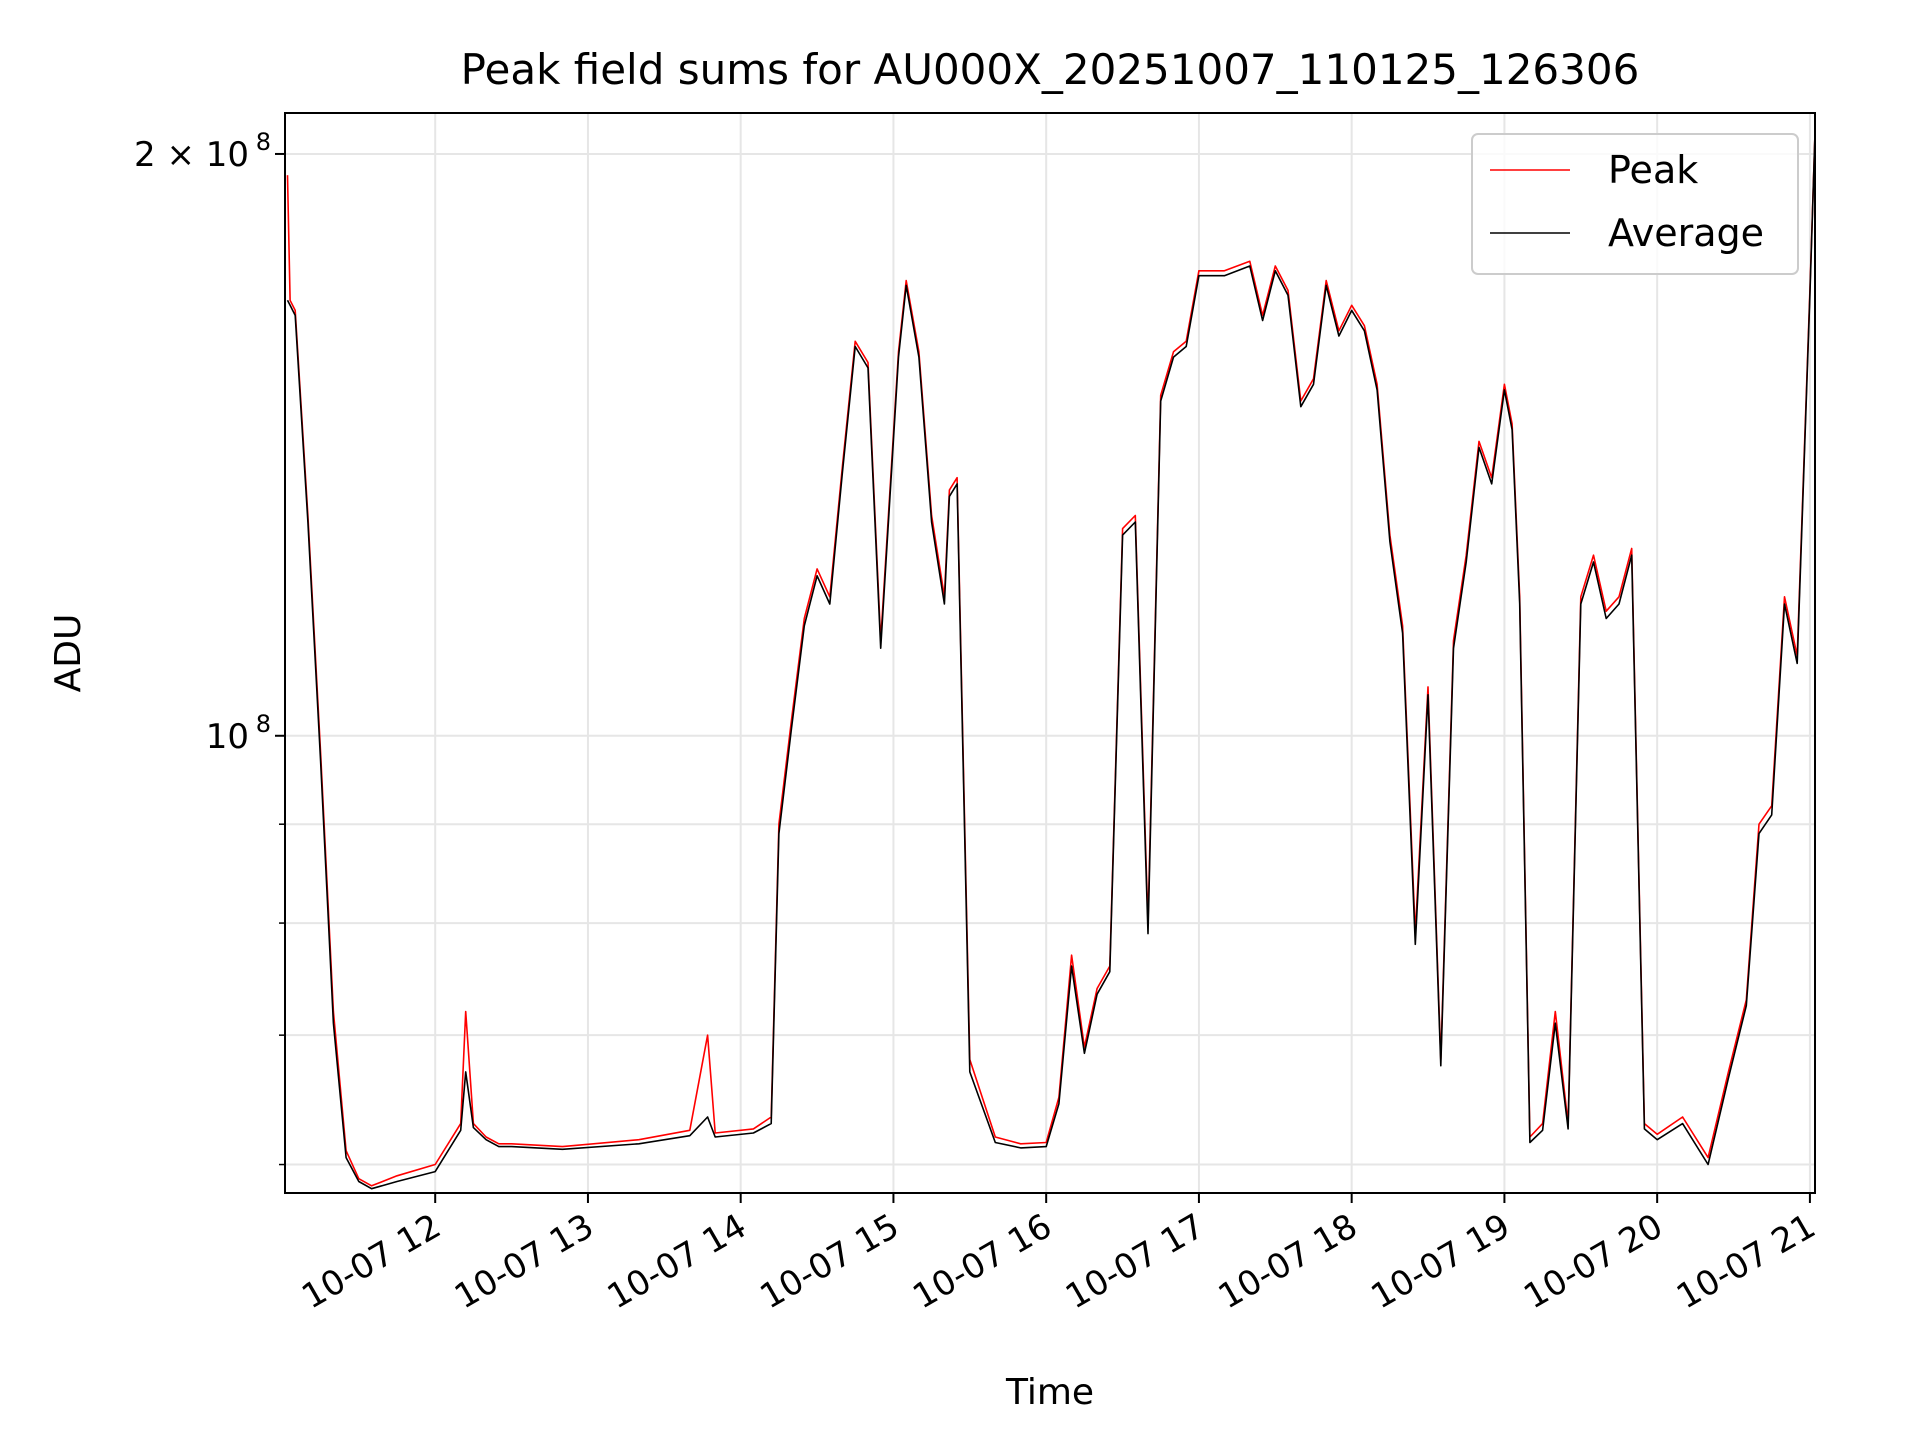  Describe the element at coordinates (1049, 1392) in the screenshot. I see `x-axis-label: Time` at that location.